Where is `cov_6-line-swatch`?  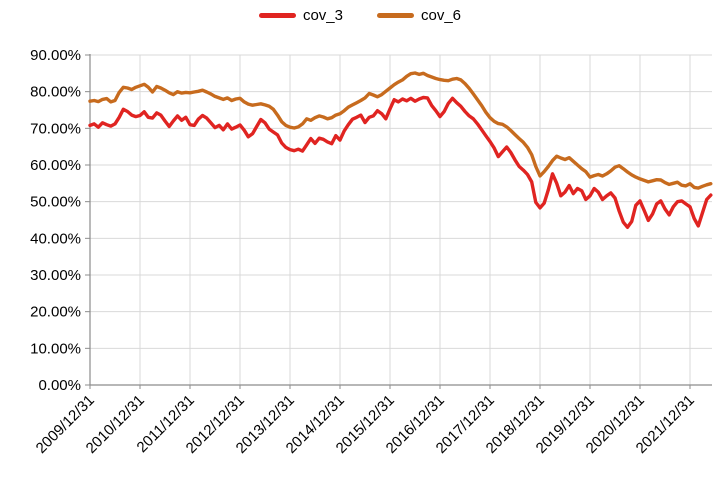 cov_6-line-swatch is located at coordinates (395, 15).